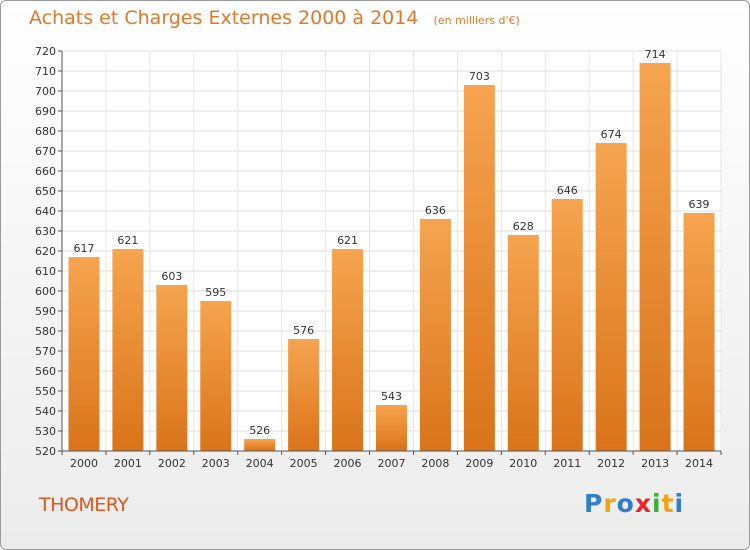  What do you see at coordinates (610, 503) in the screenshot?
I see `logo-letter: r` at bounding box center [610, 503].